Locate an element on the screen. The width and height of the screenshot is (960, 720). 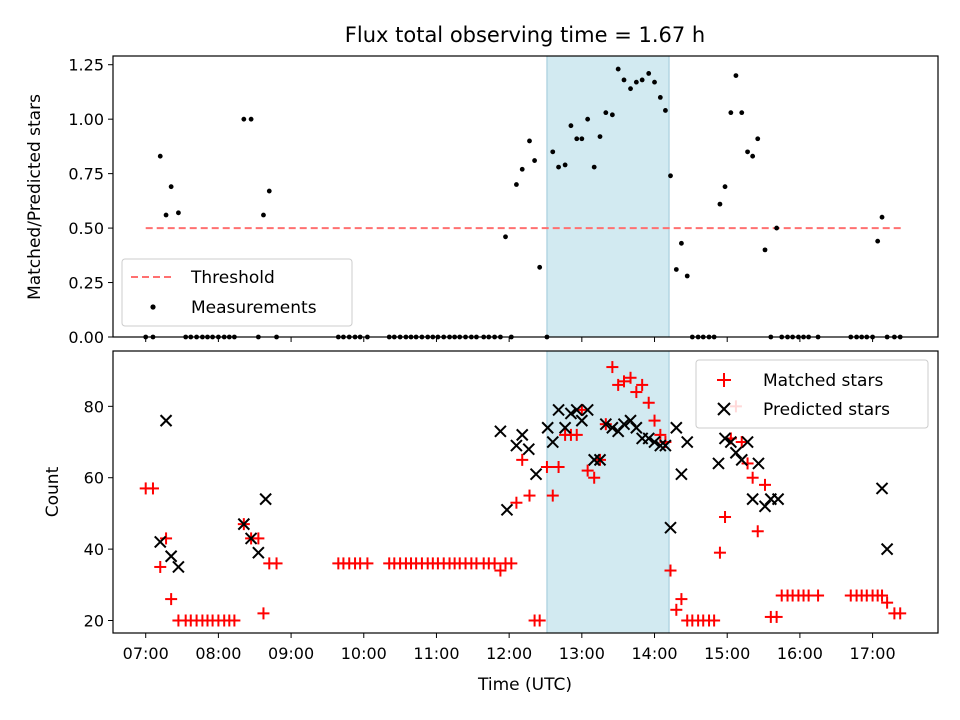
top-ytick-label: 1.25 is located at coordinates (86, 65).